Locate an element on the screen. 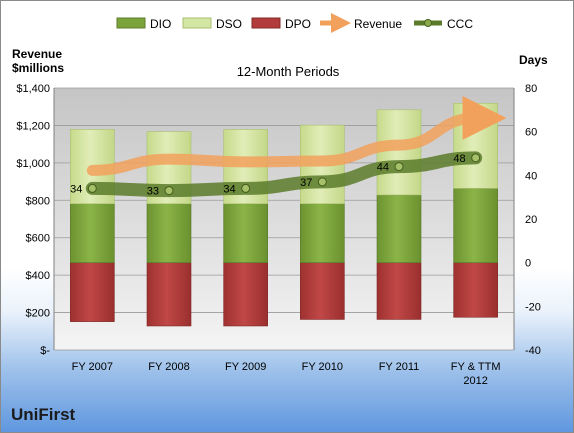 The height and width of the screenshot is (433, 574). ccc-data-label: 48 is located at coordinates (459, 159).